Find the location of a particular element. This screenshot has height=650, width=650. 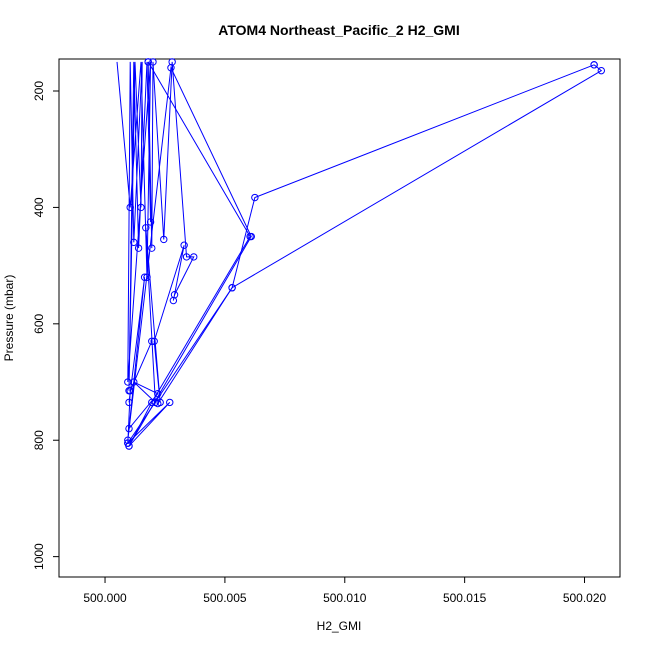

x-tick-label: 500.015 is located at coordinates (465, 598).